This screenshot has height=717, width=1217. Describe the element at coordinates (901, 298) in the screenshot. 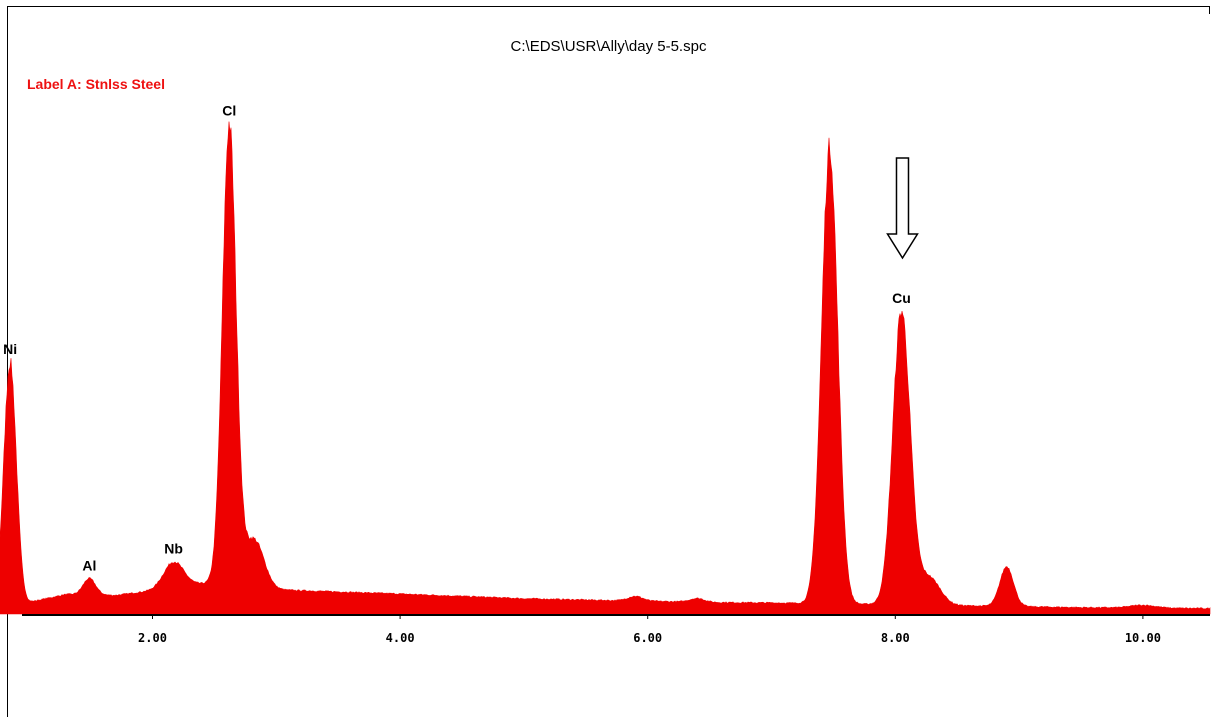

I see `peak-label-cu: Cu` at that location.